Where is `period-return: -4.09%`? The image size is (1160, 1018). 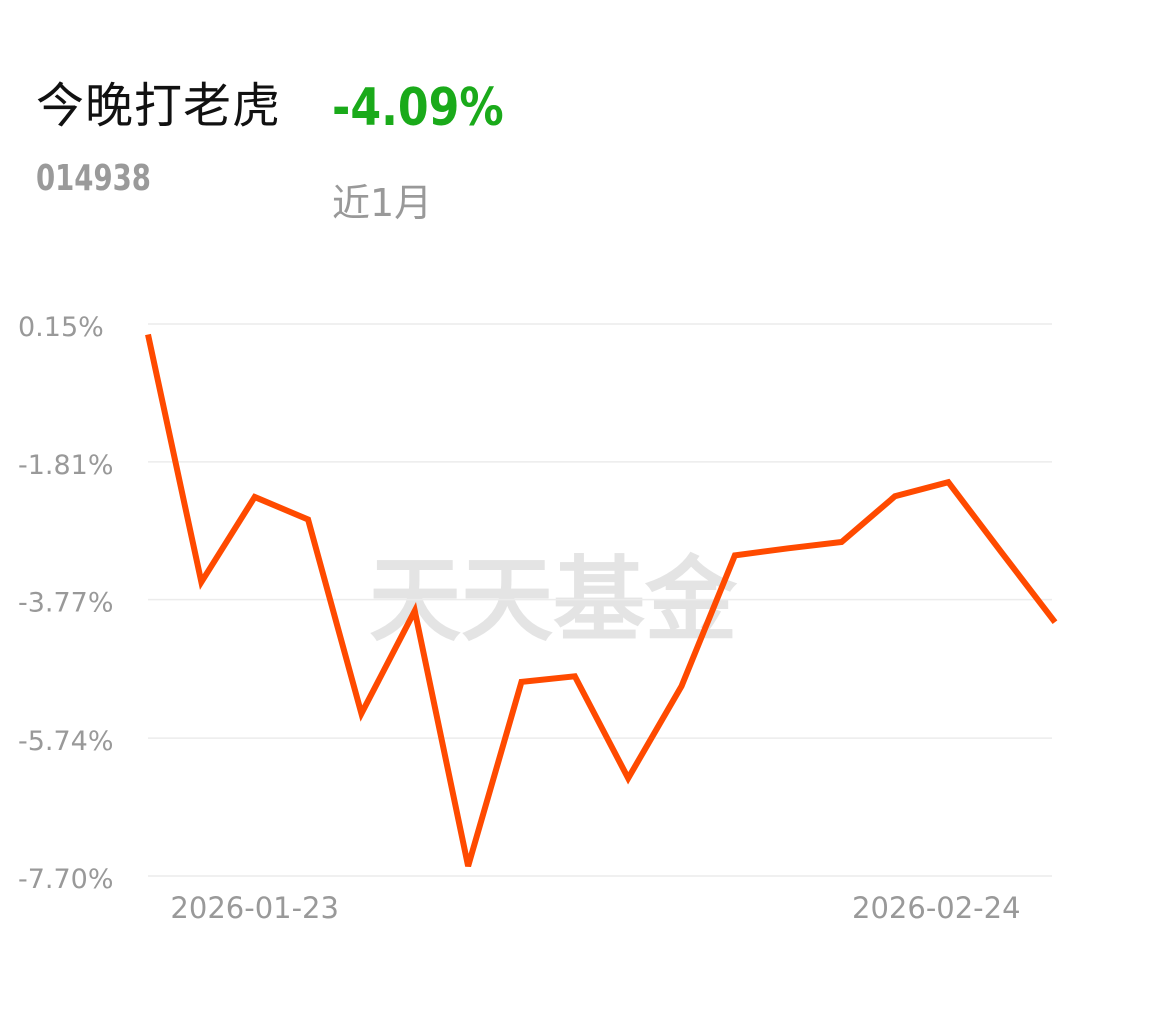 period-return: -4.09% is located at coordinates (418, 108).